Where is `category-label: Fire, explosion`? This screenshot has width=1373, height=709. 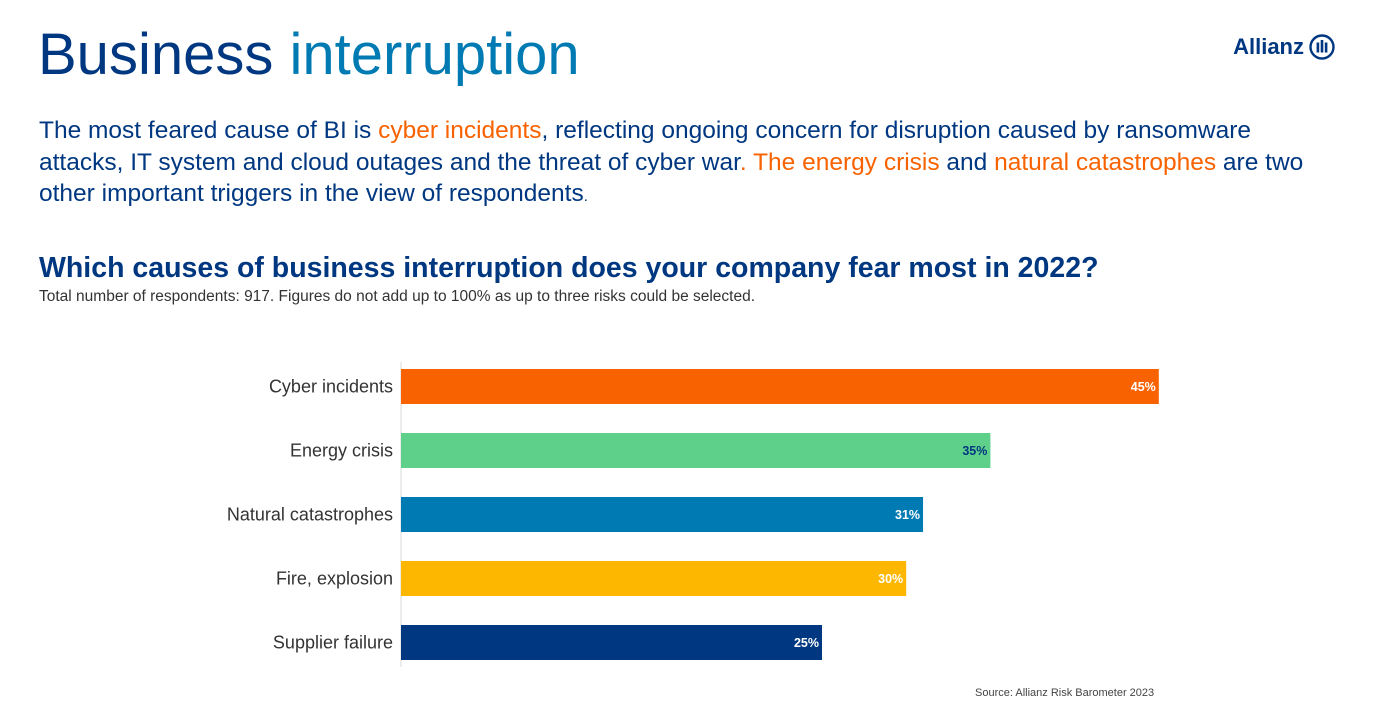 category-label: Fire, explosion is located at coordinates (334, 579).